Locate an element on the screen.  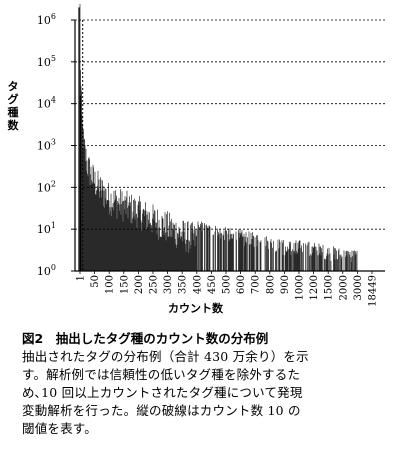
y-tick-label: 10³ is located at coordinates (46, 145).